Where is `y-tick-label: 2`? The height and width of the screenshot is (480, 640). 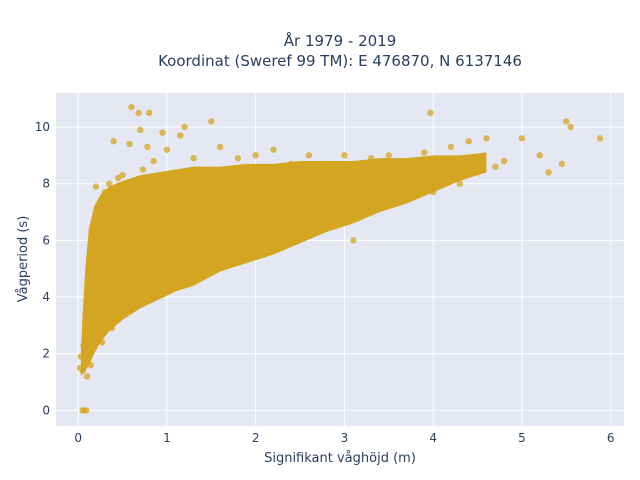 y-tick-label: 2 is located at coordinates (46, 354).